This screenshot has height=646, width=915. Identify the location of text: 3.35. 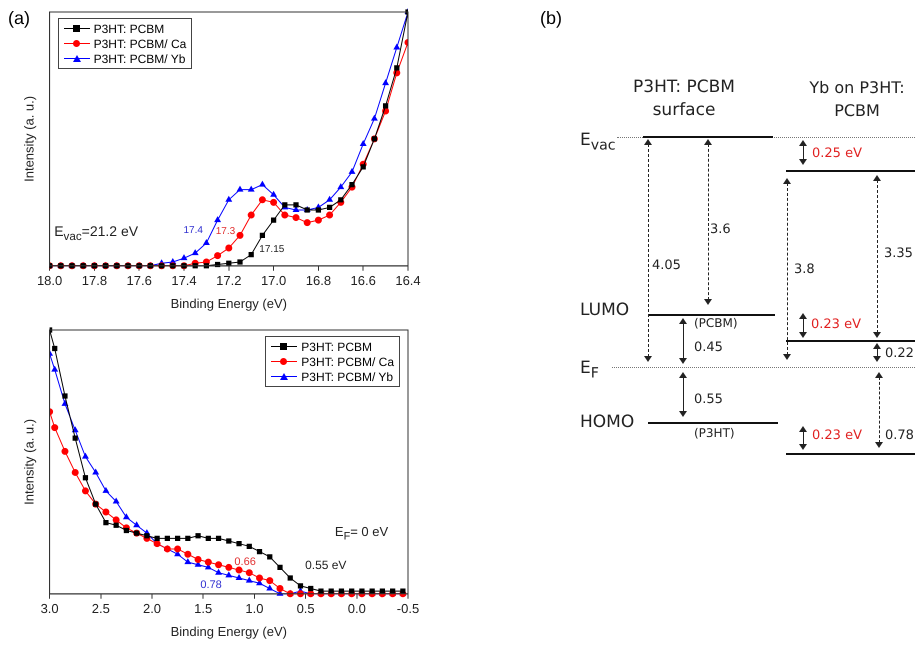
(898, 253).